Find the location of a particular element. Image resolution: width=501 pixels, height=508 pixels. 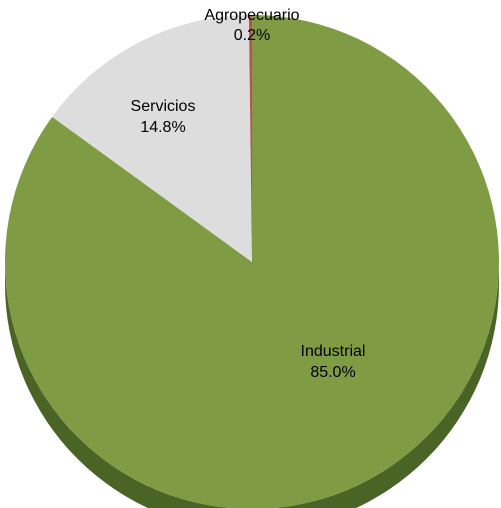

slice-label-servicios-name: Servicios is located at coordinates (163, 106).